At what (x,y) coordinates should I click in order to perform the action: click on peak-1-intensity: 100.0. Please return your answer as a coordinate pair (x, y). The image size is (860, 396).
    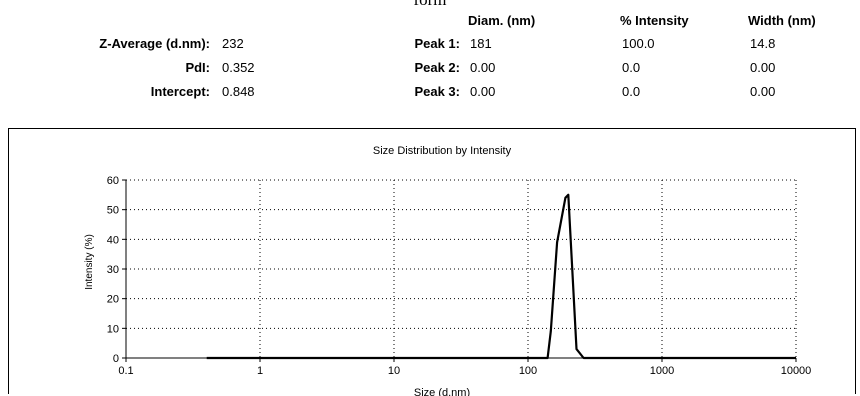
    Looking at the image, I should click on (638, 43).